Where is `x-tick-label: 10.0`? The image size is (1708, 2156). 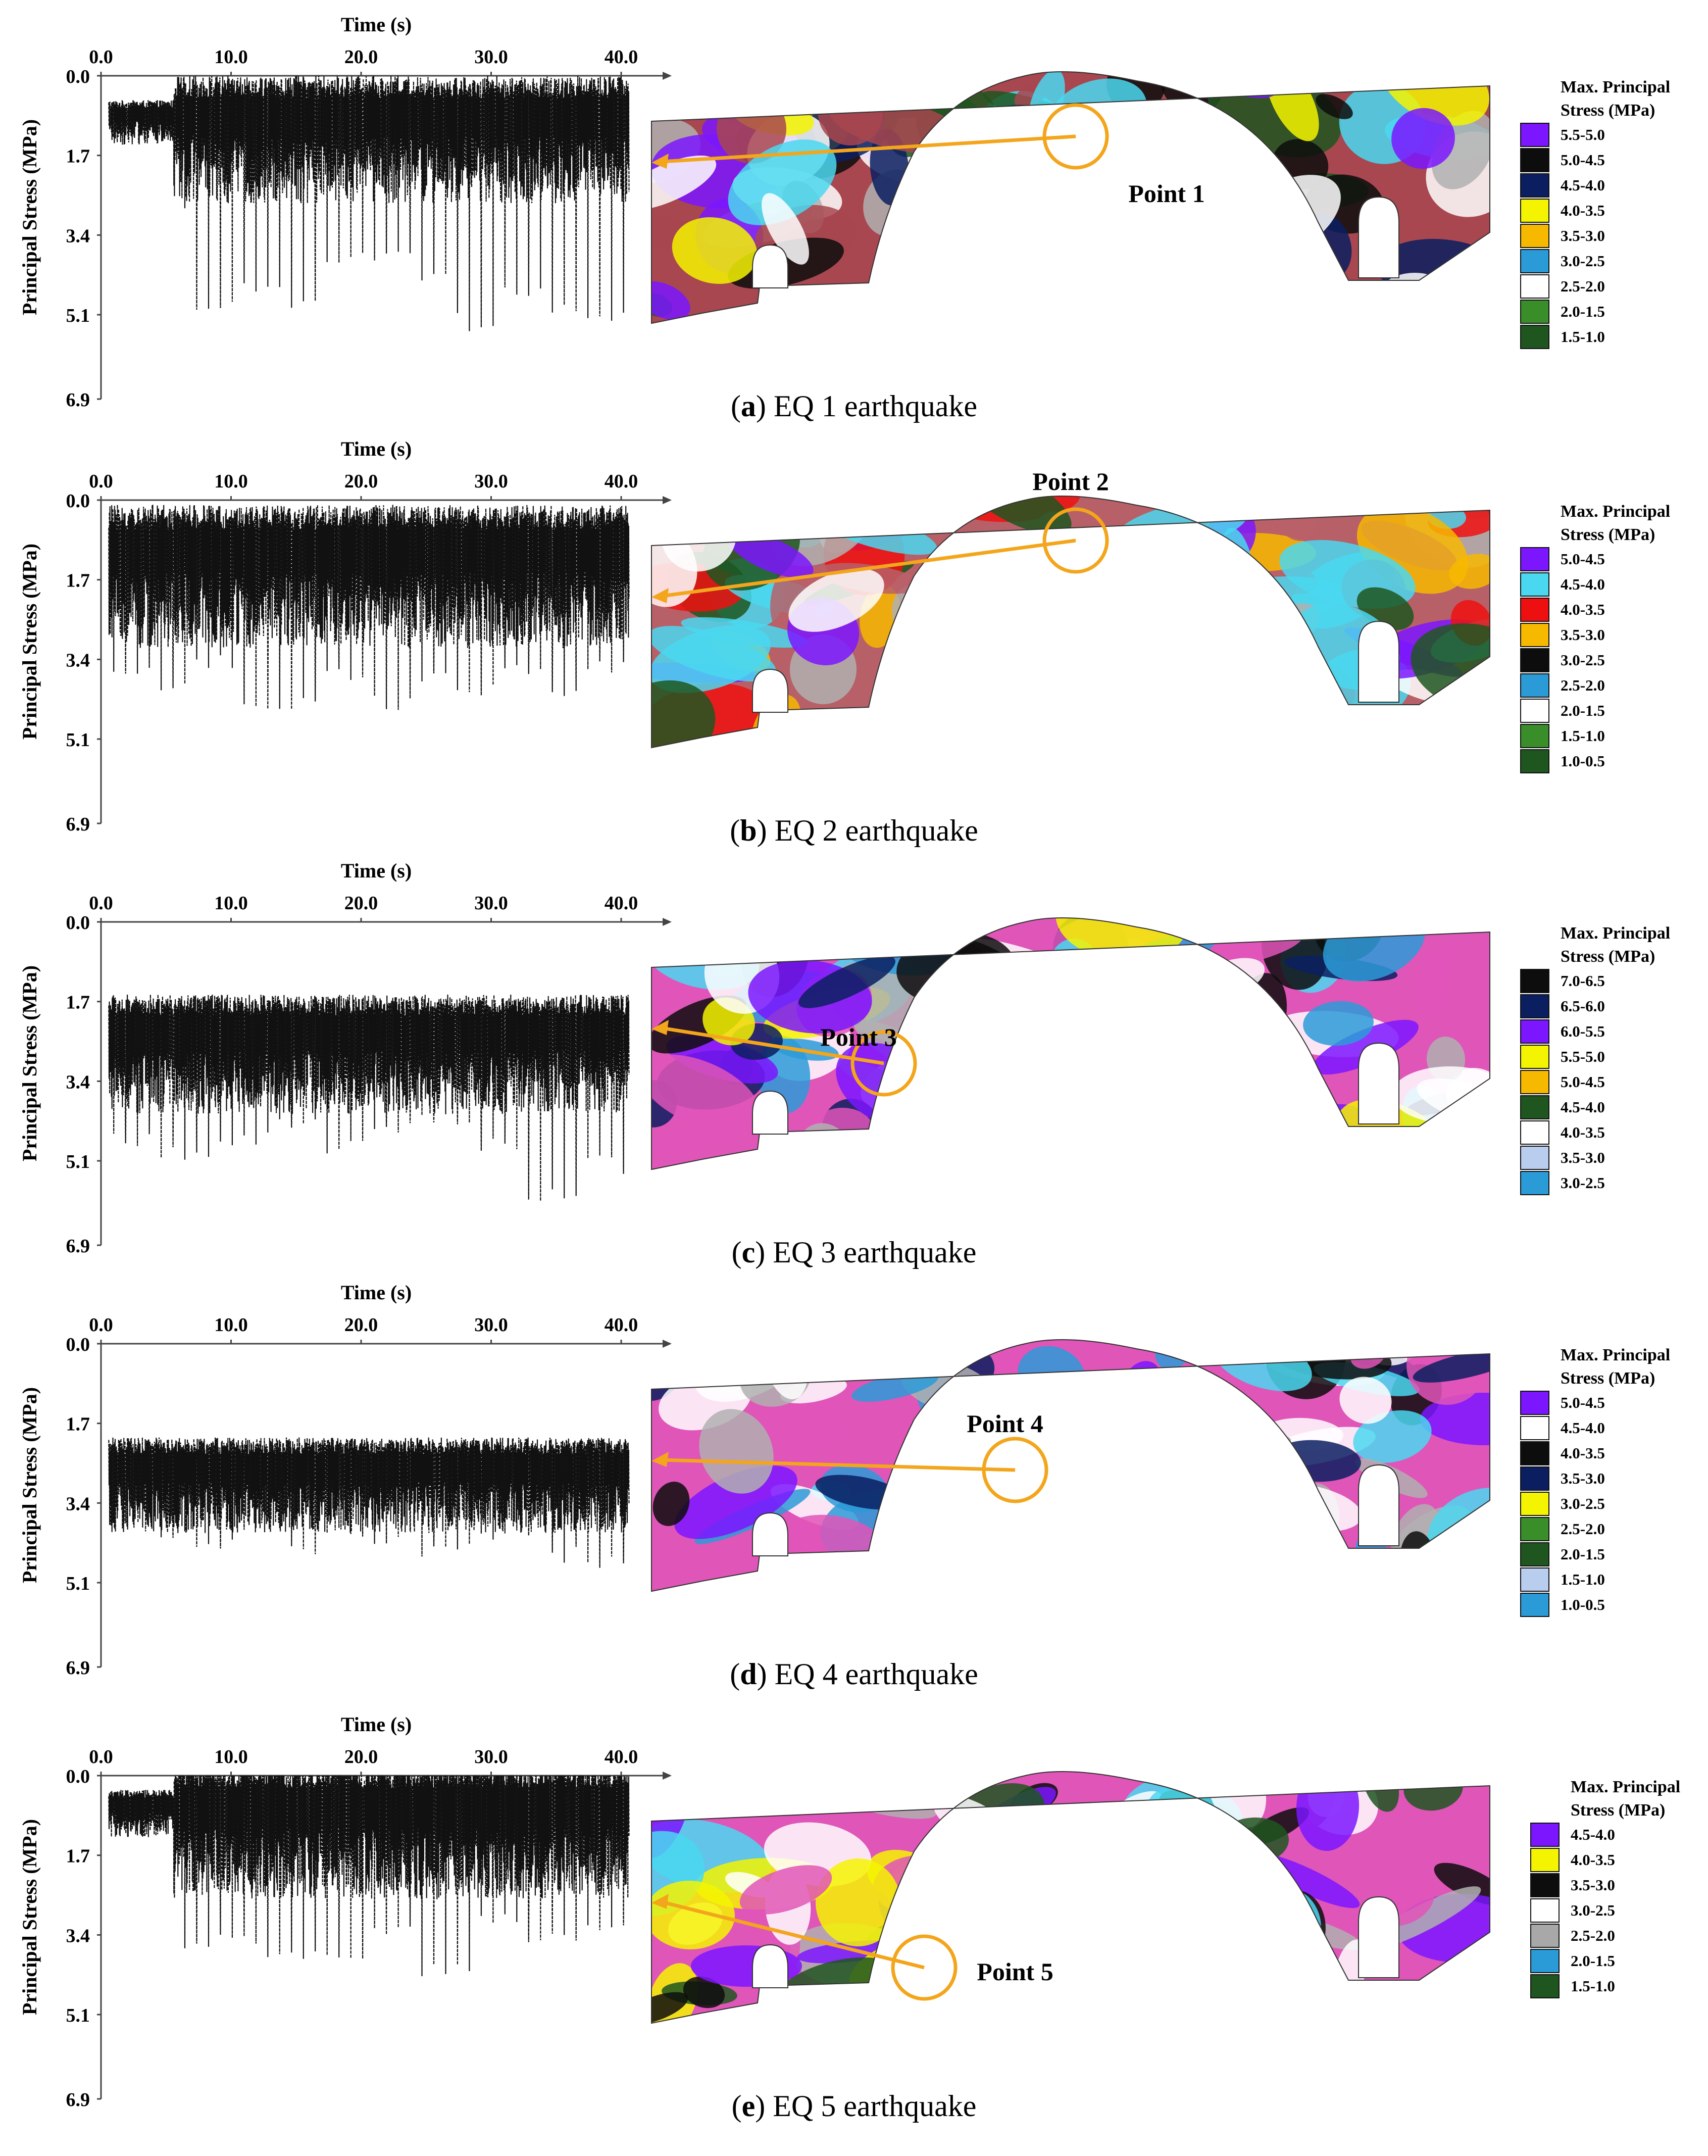
x-tick-label: 10.0 is located at coordinates (231, 1757).